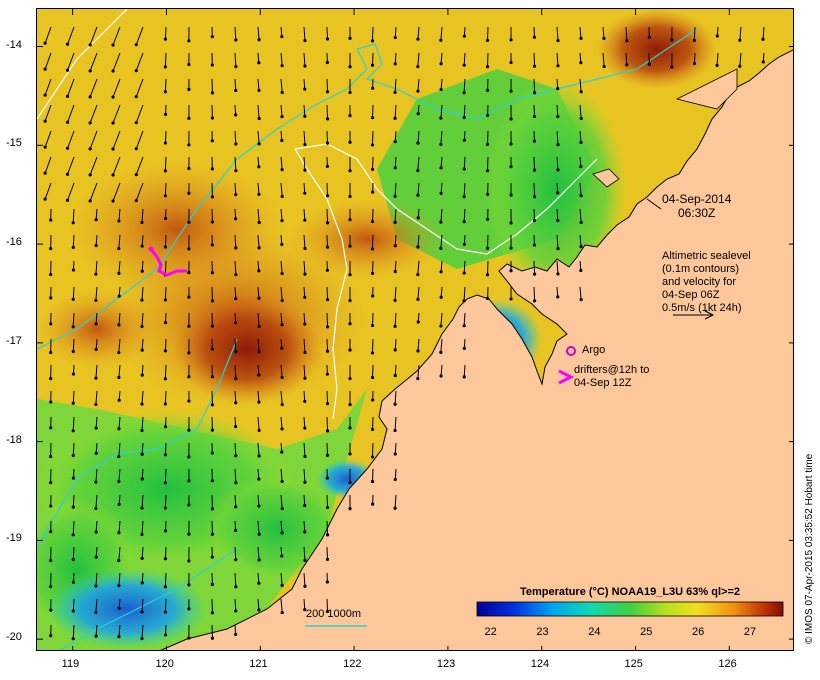 The image size is (820, 680). Describe the element at coordinates (697, 199) in the screenshot. I see `date-label: 04-Sep-2014` at that location.